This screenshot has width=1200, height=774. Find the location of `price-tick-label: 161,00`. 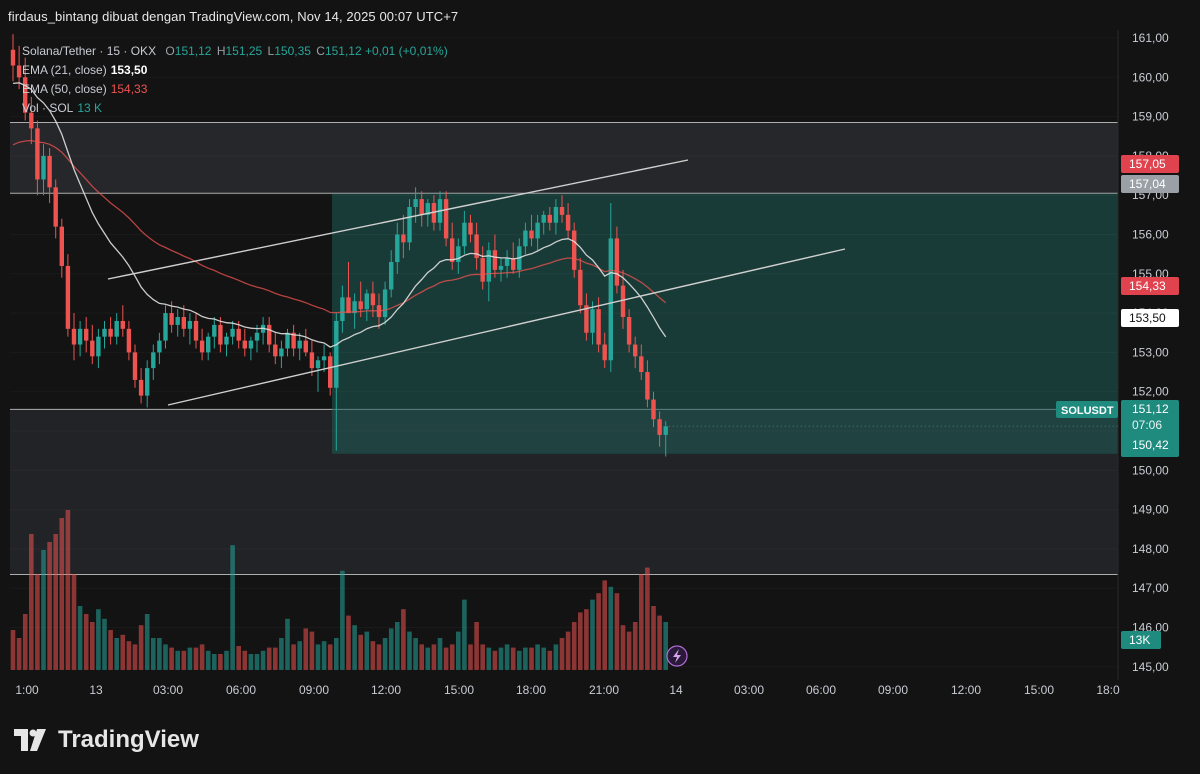

price-tick-label: 161,00 is located at coordinates (1150, 38).